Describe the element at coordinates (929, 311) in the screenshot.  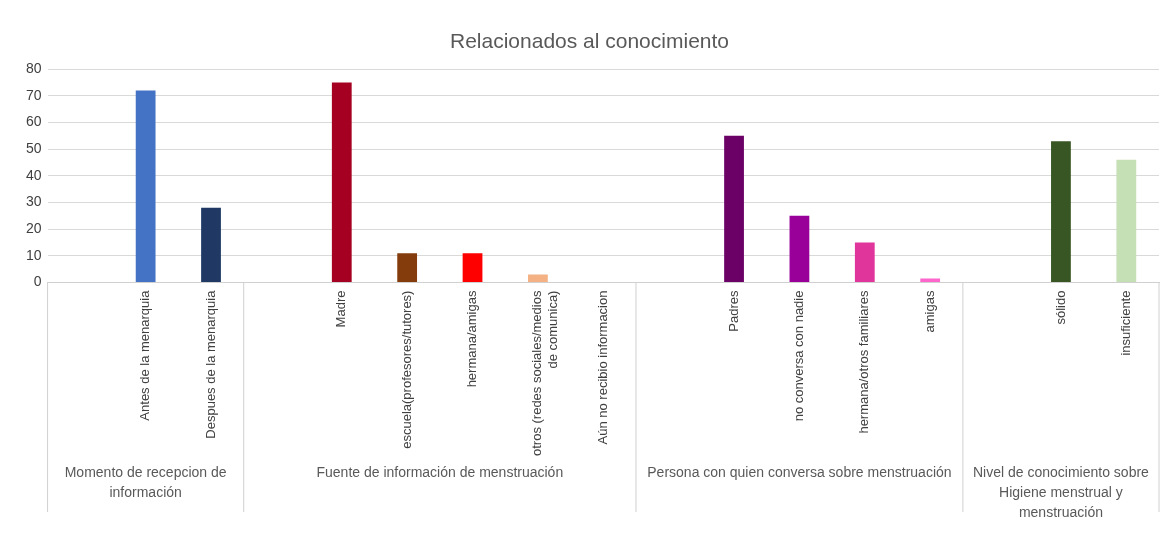
I see `x-tick-label: amigas` at that location.